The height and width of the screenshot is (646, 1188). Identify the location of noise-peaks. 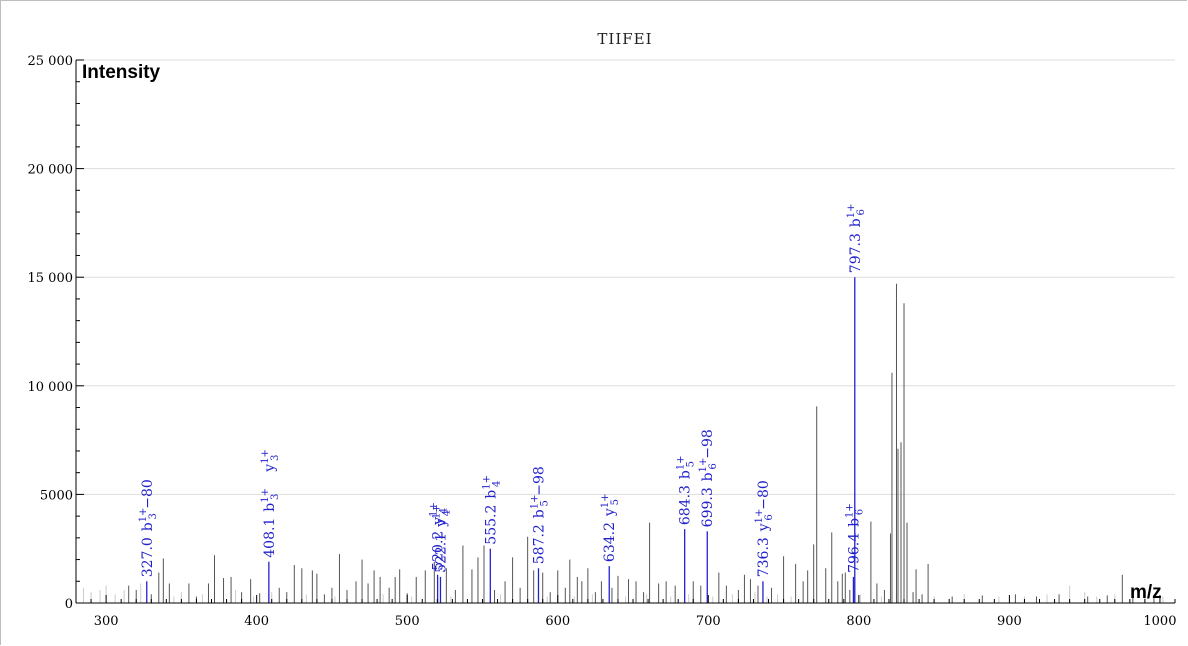
(623, 593).